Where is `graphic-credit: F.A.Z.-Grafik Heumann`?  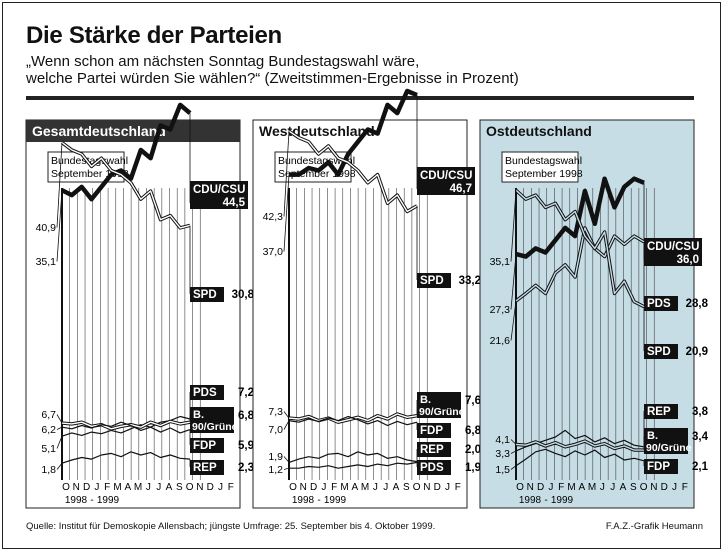 graphic-credit: F.A.Z.-Grafik Heumann is located at coordinates (654, 526).